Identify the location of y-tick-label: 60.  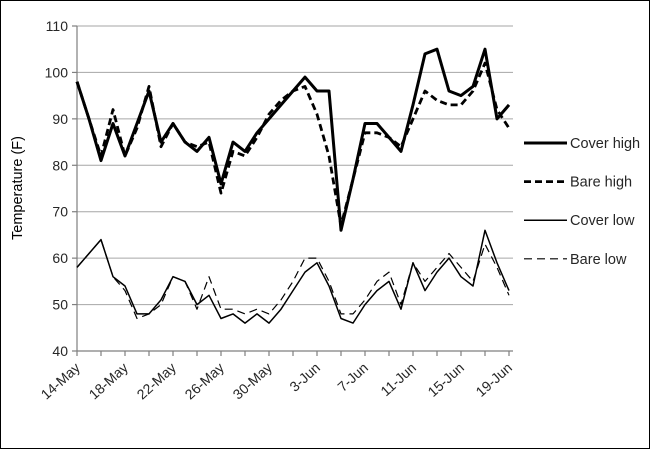
(60, 258).